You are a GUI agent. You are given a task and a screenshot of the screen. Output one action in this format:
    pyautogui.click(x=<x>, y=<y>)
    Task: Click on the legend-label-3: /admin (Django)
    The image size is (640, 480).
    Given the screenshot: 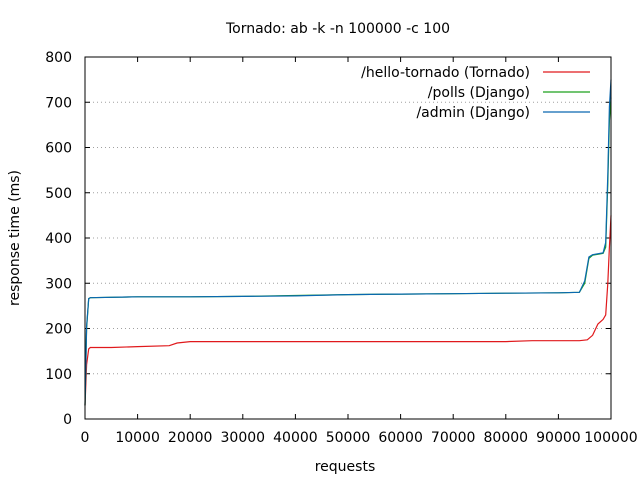 What is the action you would take?
    pyautogui.click(x=473, y=113)
    